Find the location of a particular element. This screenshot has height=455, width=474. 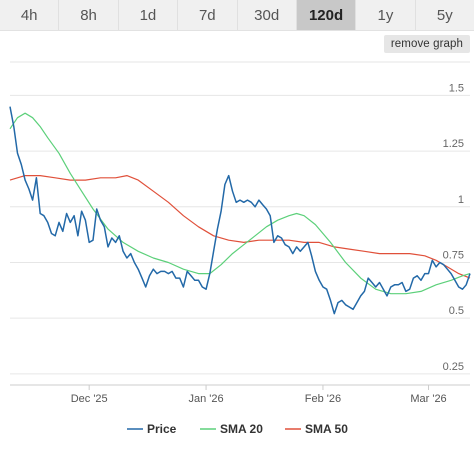

x-tick-label: Jan '26 is located at coordinates (205, 399).